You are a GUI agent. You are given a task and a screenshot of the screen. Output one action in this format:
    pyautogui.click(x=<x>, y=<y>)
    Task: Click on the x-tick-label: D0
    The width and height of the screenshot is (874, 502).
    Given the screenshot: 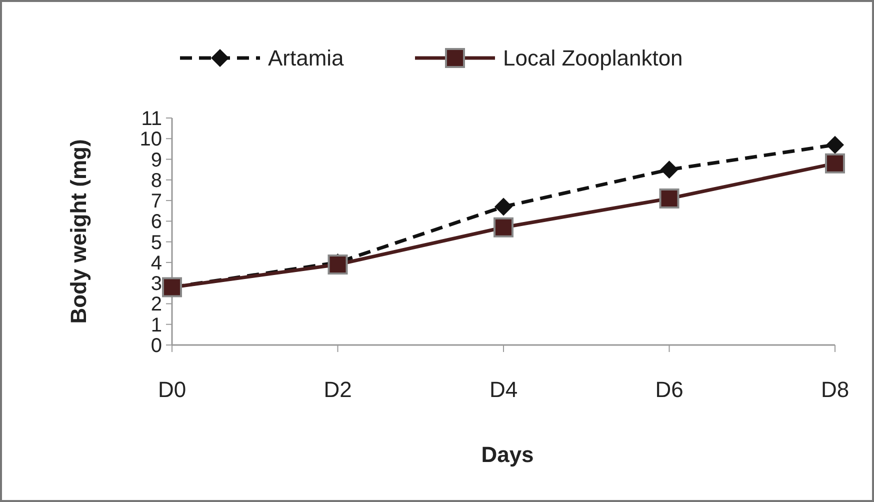 What is the action you would take?
    pyautogui.click(x=172, y=389)
    